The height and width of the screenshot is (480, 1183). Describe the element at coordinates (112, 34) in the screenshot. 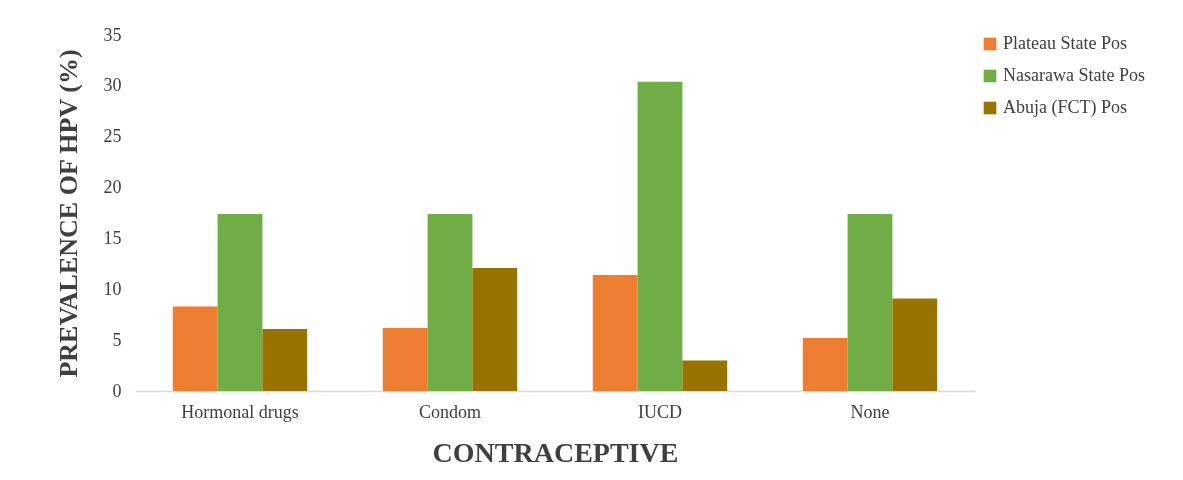

I see `y-tick-label: 35` at that location.